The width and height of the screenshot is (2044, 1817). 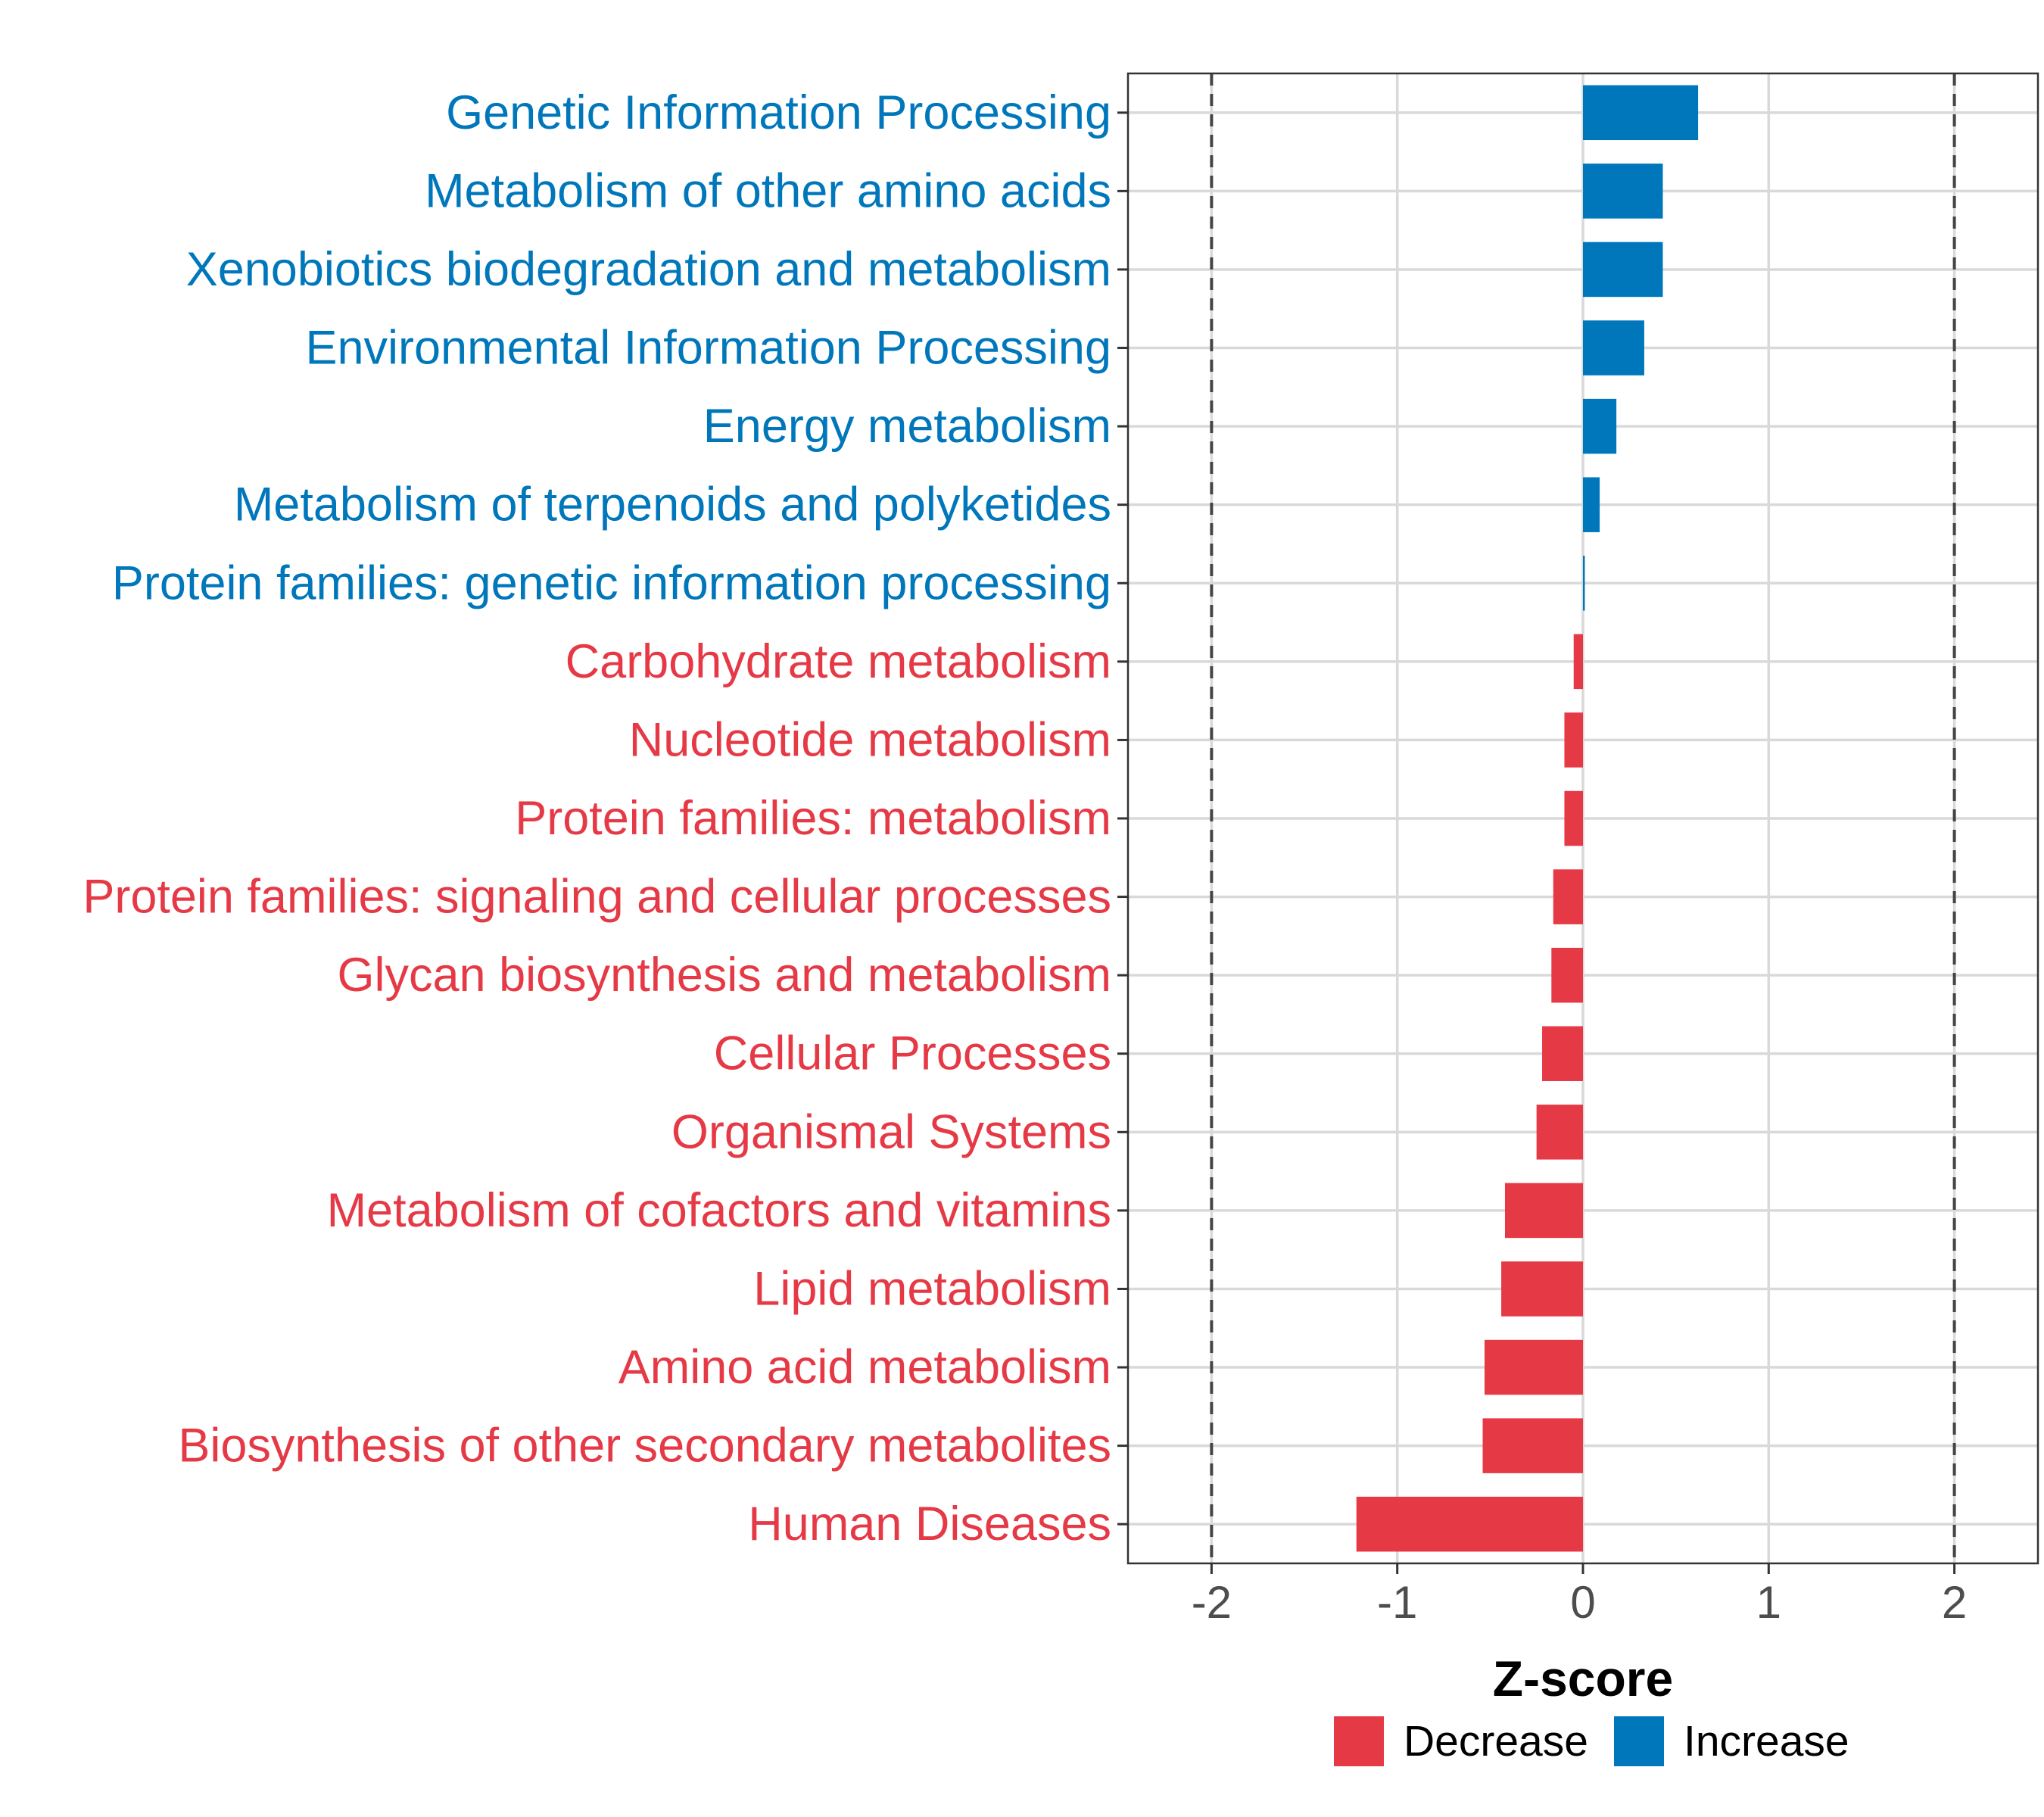 I want to click on legend-label-increase: Increase, so click(x=1766, y=1741).